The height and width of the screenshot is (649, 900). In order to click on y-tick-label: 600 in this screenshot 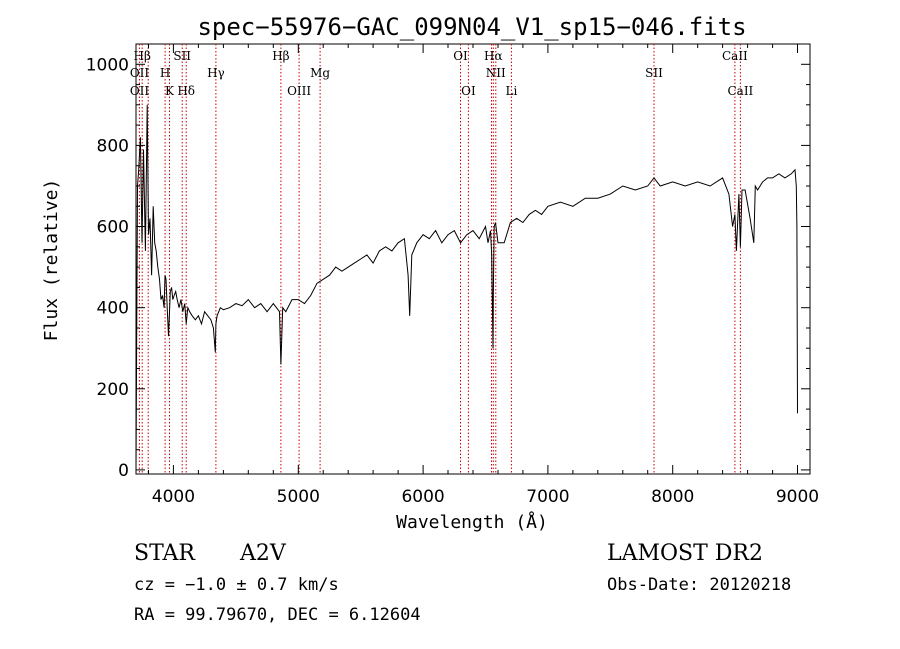, I will do `click(113, 228)`.